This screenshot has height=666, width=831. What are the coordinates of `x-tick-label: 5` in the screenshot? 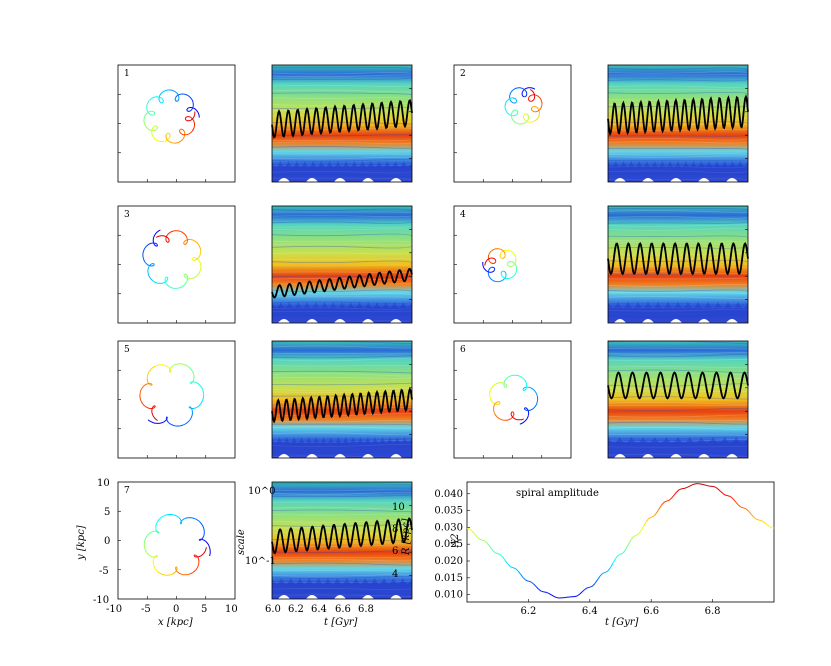 It's located at (204, 609).